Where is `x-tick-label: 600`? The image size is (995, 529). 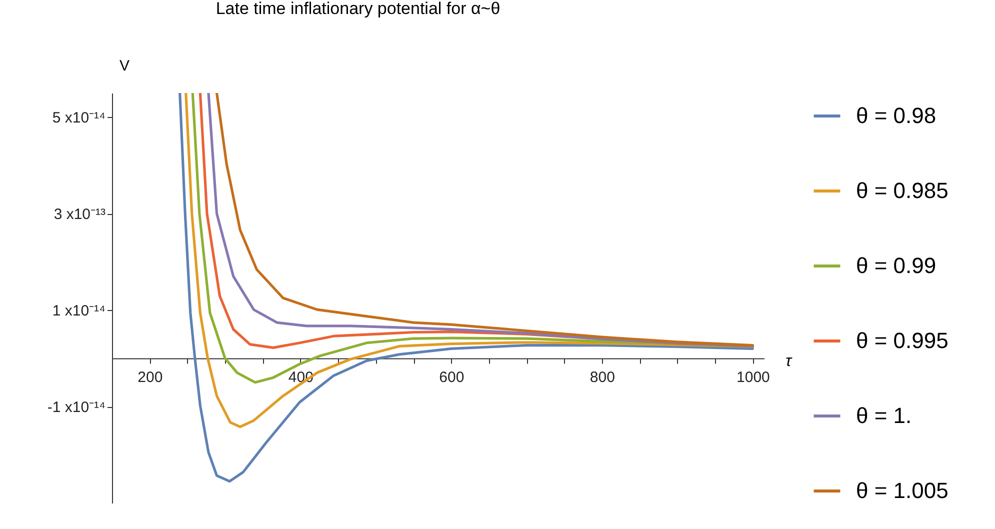
x-tick-label: 600 is located at coordinates (451, 377).